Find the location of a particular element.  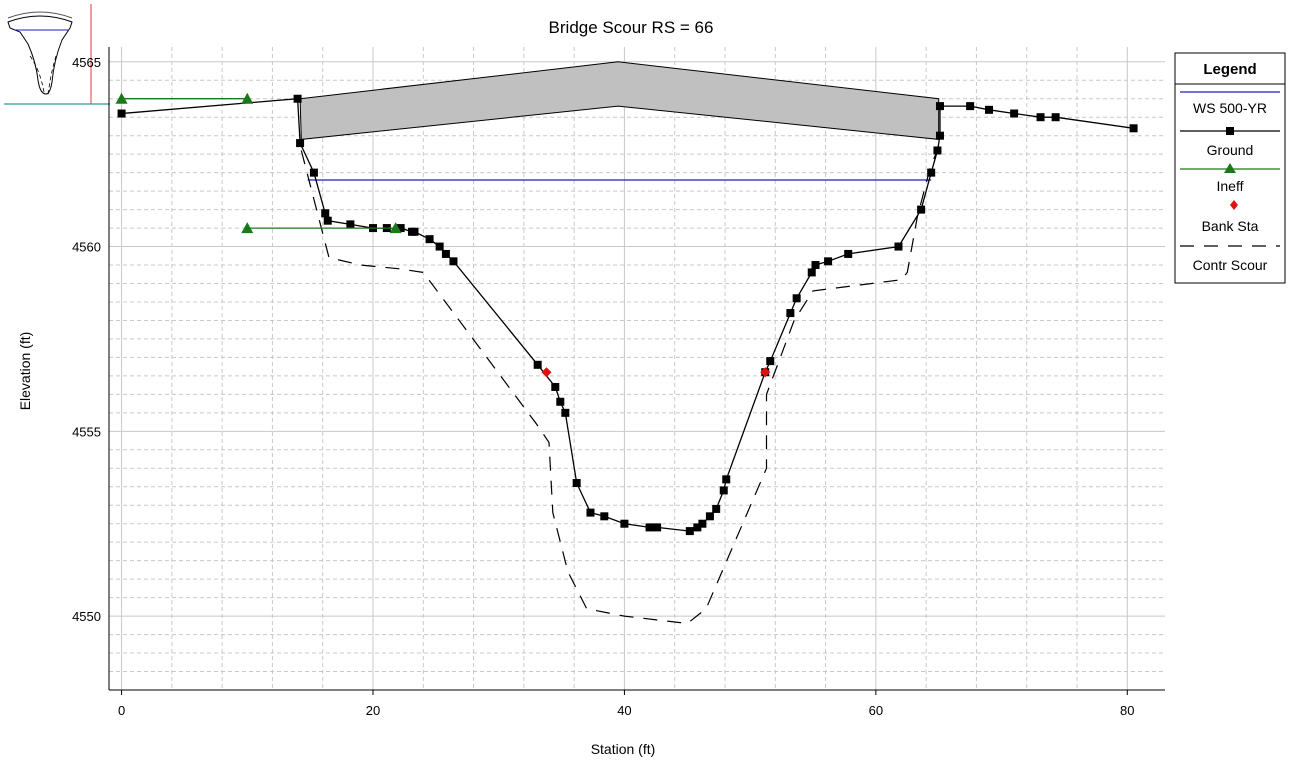

thumbnail-scour-line is located at coordinates (43, 76).